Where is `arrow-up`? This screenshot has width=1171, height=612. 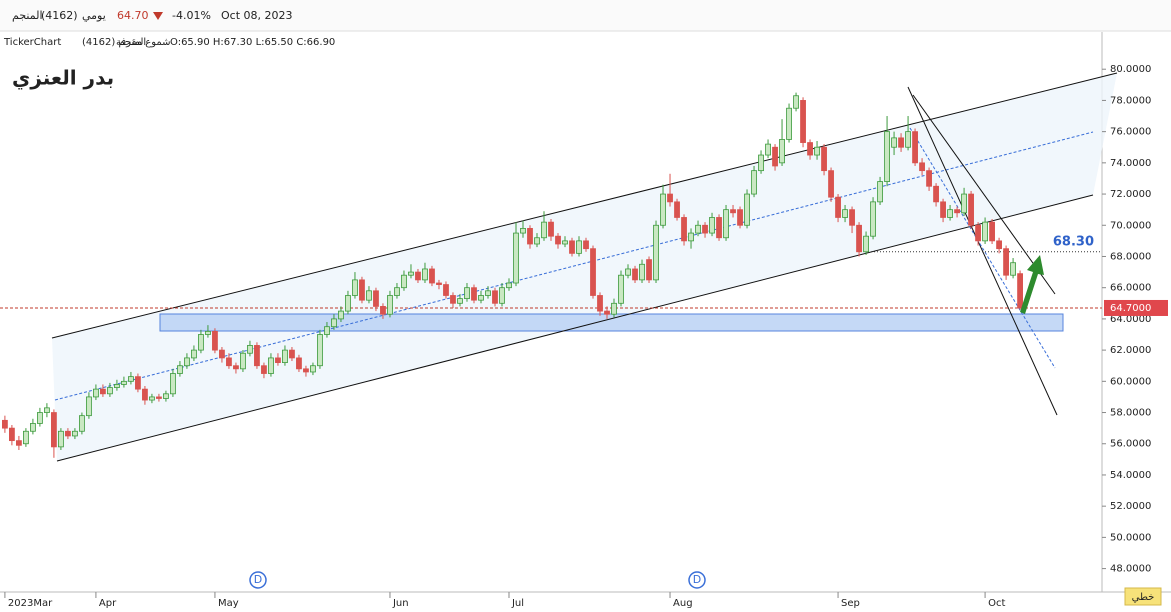 arrow-up is located at coordinates (1032, 284).